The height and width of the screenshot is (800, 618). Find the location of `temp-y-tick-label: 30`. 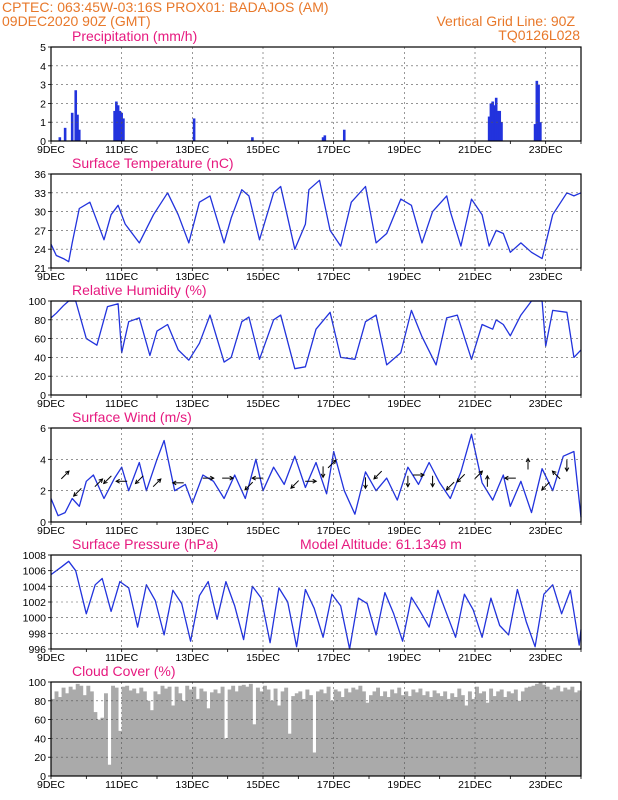

temp-y-tick-label: 30 is located at coordinates (40, 213).